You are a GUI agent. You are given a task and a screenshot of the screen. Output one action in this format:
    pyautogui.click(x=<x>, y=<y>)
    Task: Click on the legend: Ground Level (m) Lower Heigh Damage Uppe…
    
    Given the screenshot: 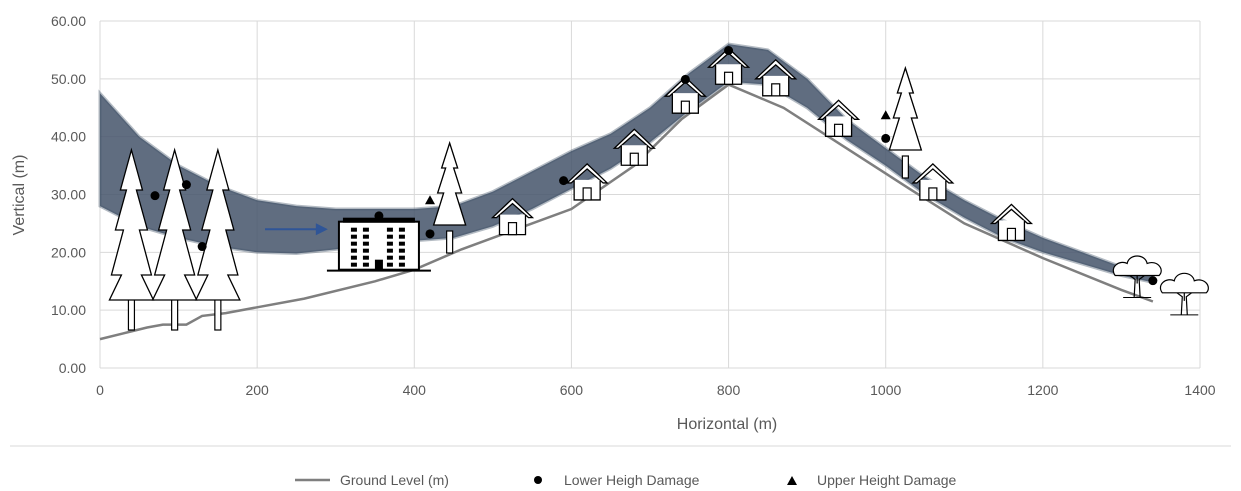 What is the action you would take?
    pyautogui.click(x=626, y=480)
    